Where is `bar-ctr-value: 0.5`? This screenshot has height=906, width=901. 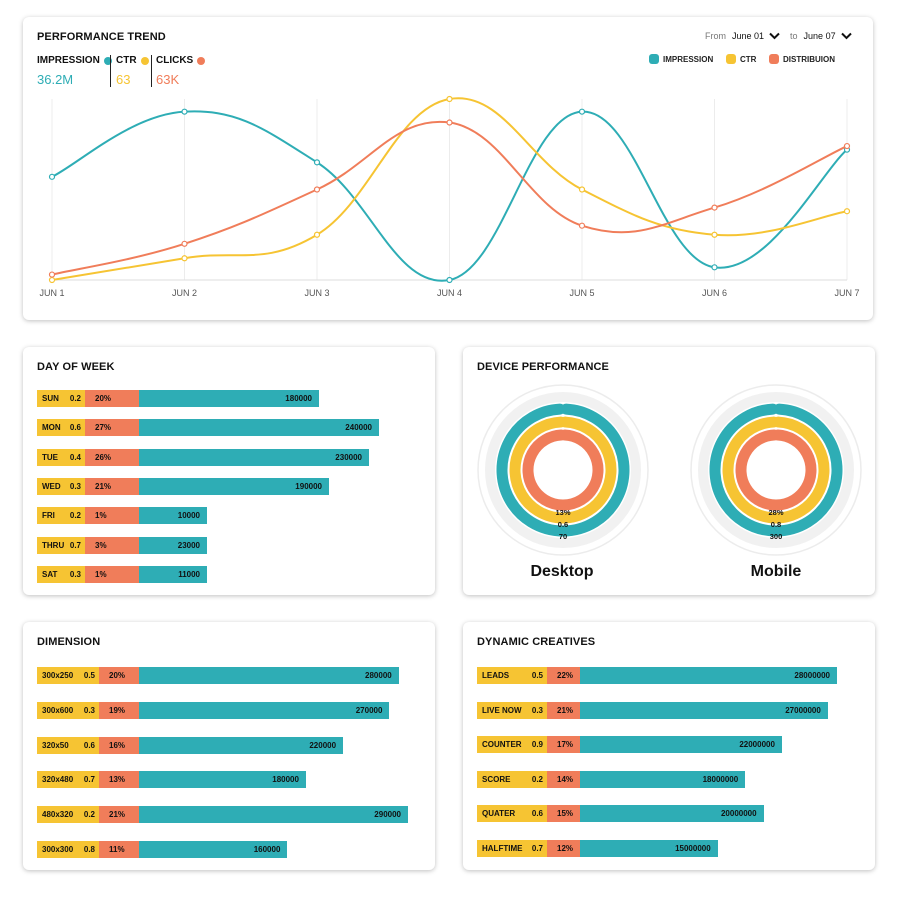
bar-ctr-value: 0.5 is located at coordinates (537, 675).